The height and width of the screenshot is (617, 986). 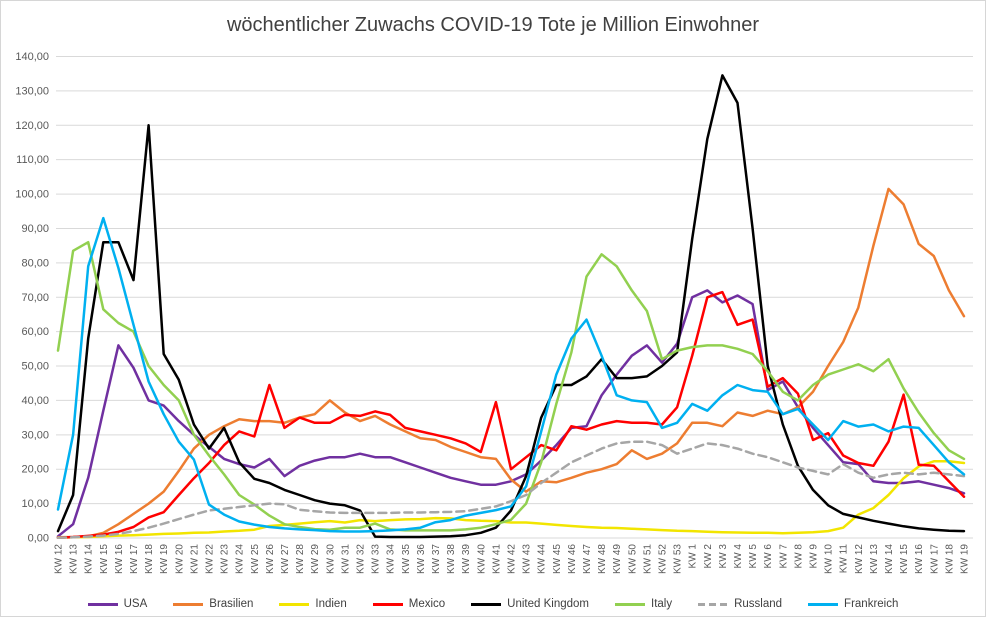 What do you see at coordinates (35, 401) in the screenshot?
I see `y-axis-tick-label: 40,00` at bounding box center [35, 401].